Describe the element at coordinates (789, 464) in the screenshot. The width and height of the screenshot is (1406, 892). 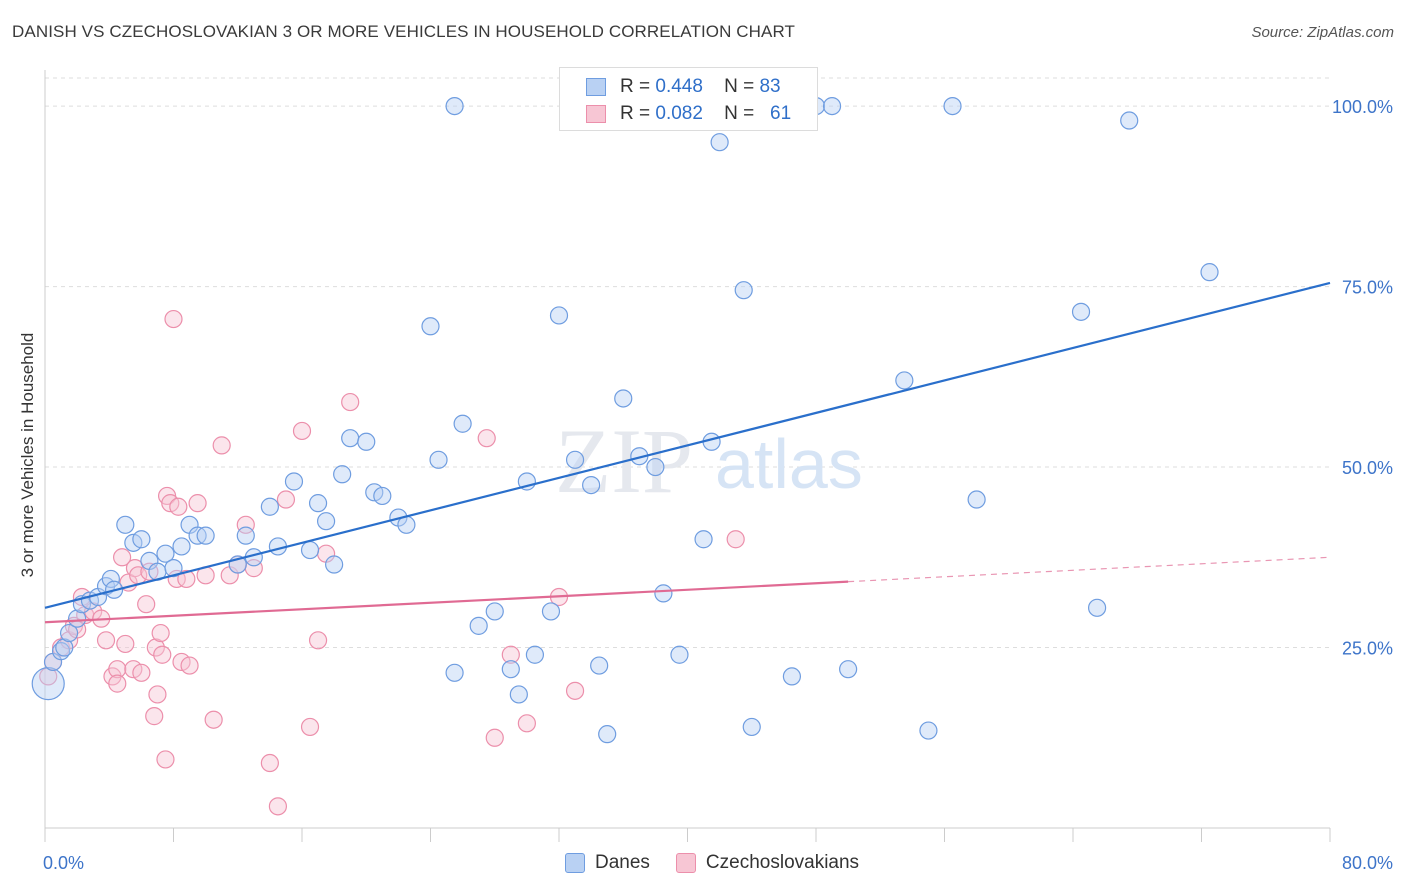
I see `watermark-atlas: atlas` at that location.